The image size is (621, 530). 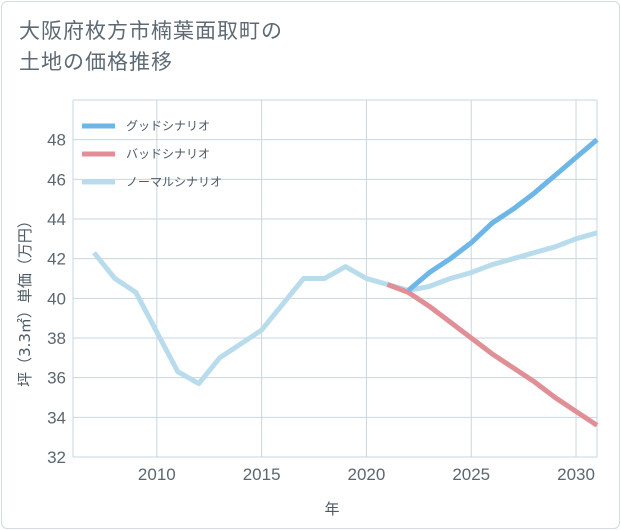 I want to click on y-tick-label: 48, so click(x=56, y=140).